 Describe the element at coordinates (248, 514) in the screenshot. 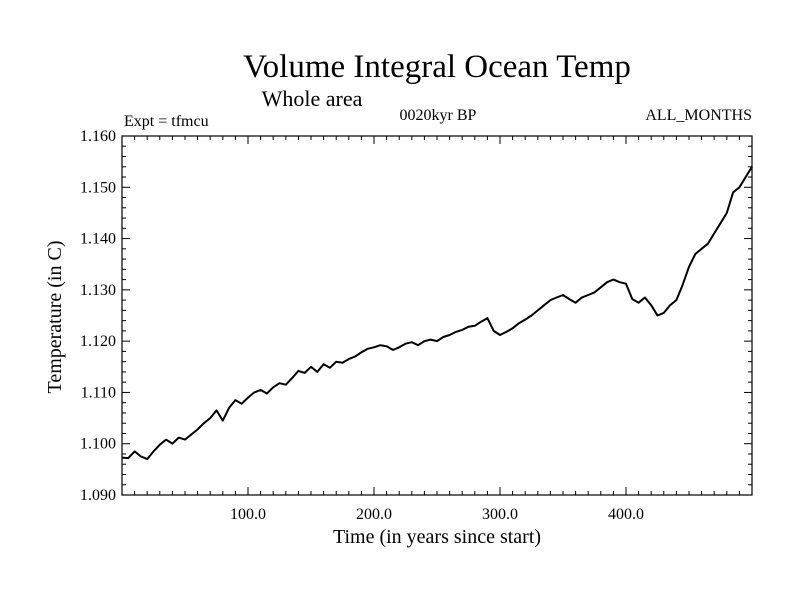

I see `x-tick-label: 100.0` at that location.